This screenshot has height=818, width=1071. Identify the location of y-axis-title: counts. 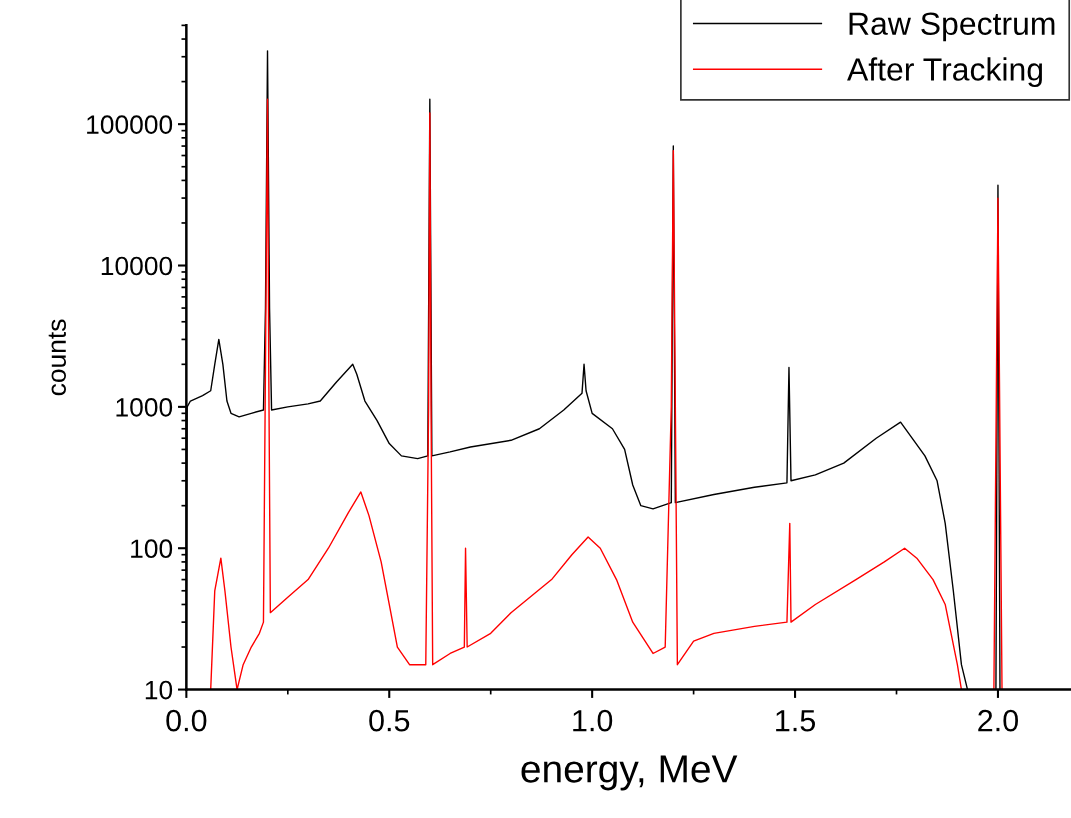
(57, 357).